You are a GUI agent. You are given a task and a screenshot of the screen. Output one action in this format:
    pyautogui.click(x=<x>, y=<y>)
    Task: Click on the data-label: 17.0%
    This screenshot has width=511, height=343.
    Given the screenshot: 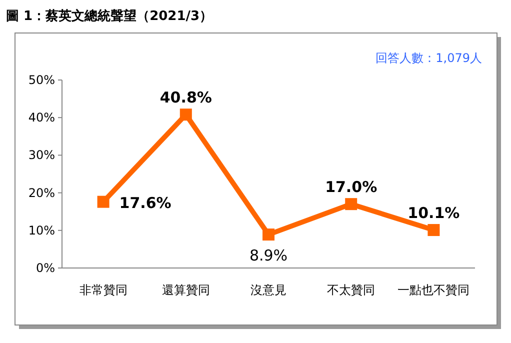 What is the action you would take?
    pyautogui.click(x=351, y=187)
    